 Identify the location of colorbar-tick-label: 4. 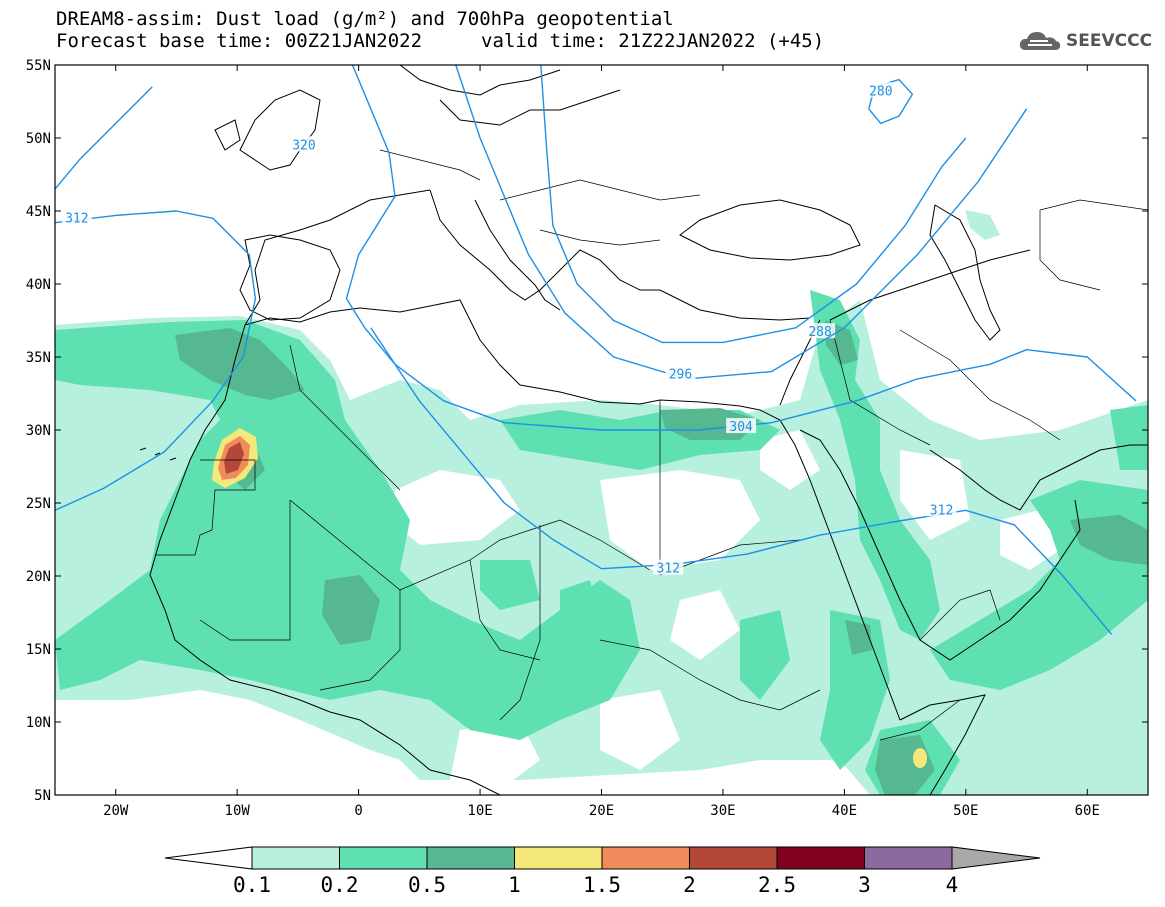
(952, 885).